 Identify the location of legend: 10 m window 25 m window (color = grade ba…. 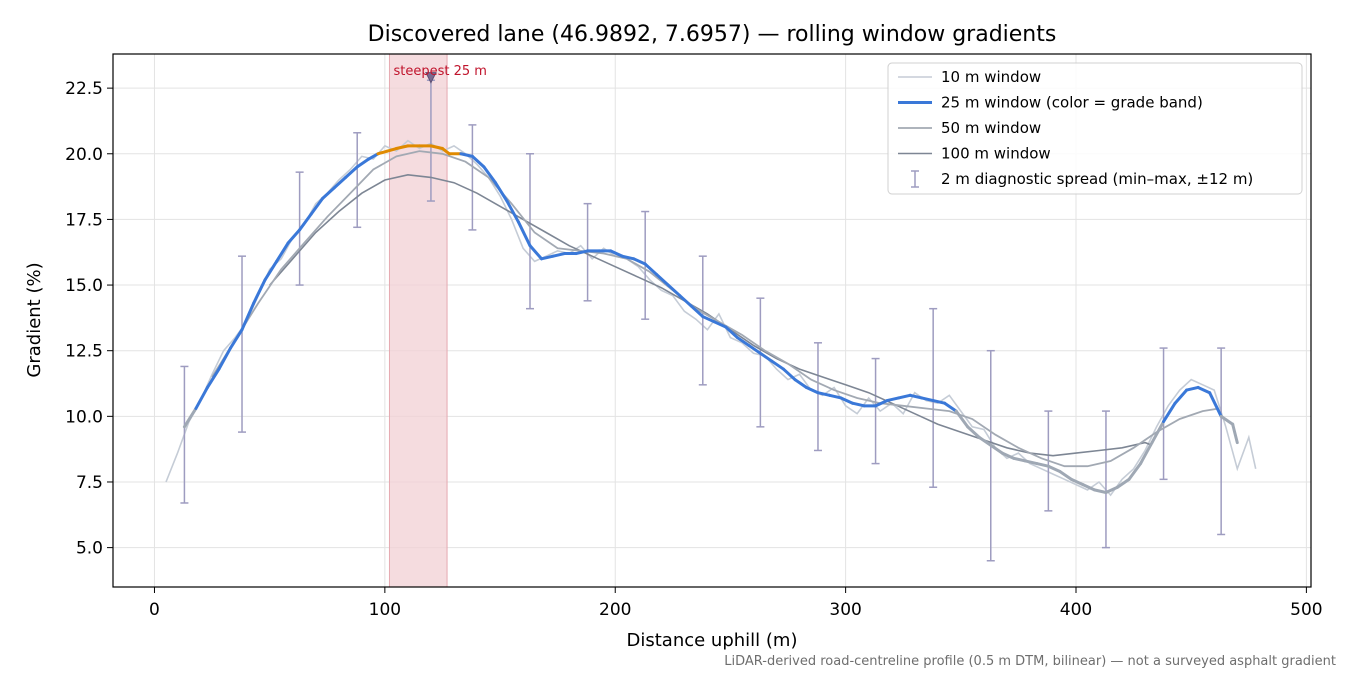
(1095, 128).